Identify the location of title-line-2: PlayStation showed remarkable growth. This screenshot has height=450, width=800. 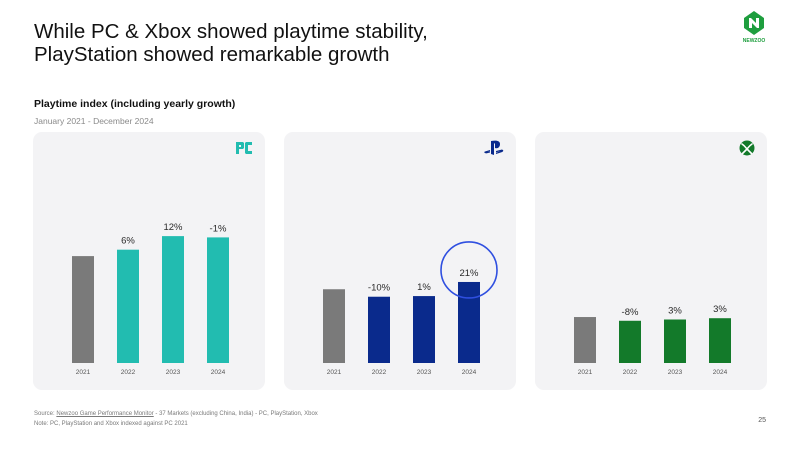
(212, 54).